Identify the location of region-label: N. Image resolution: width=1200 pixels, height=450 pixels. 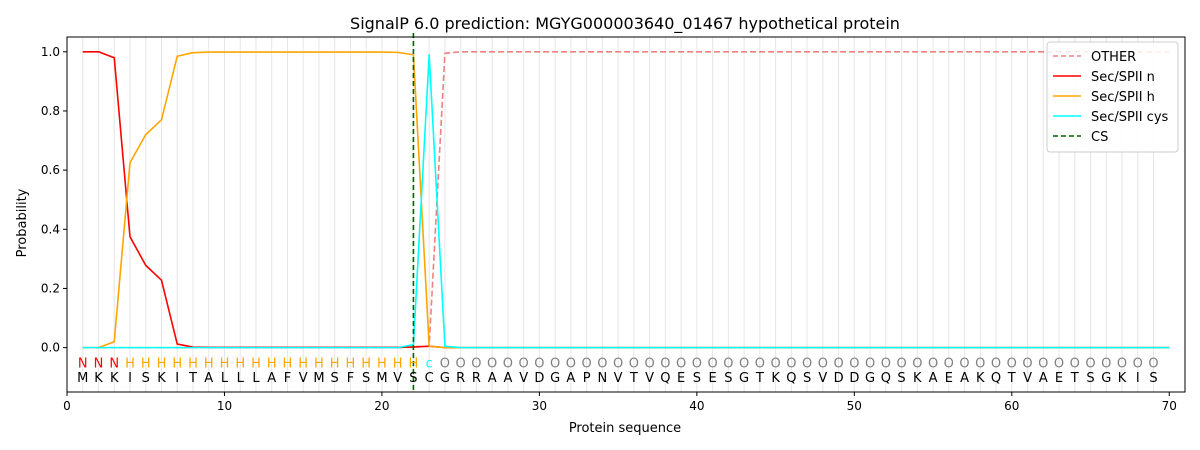
(99, 363).